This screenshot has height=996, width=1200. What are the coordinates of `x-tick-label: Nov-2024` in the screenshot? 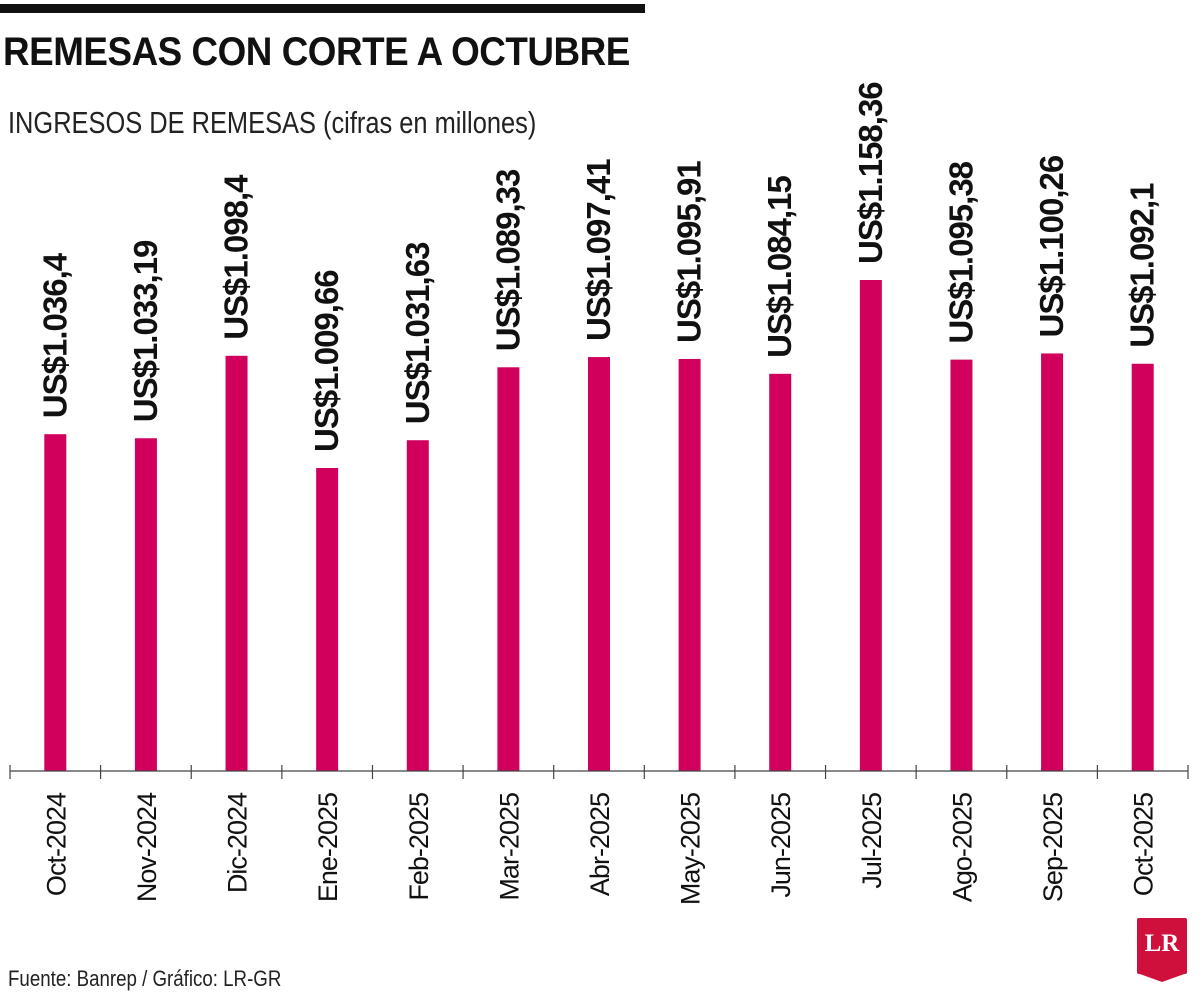 It's located at (147, 847).